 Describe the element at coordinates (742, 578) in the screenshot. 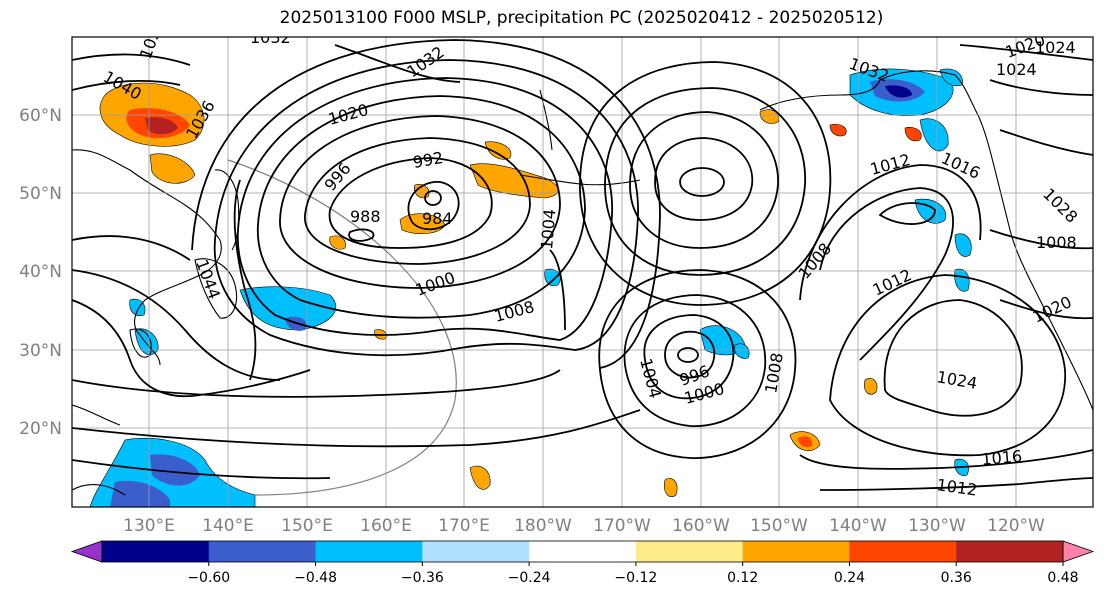

I see `colorbar-tick-label: 0.12` at that location.